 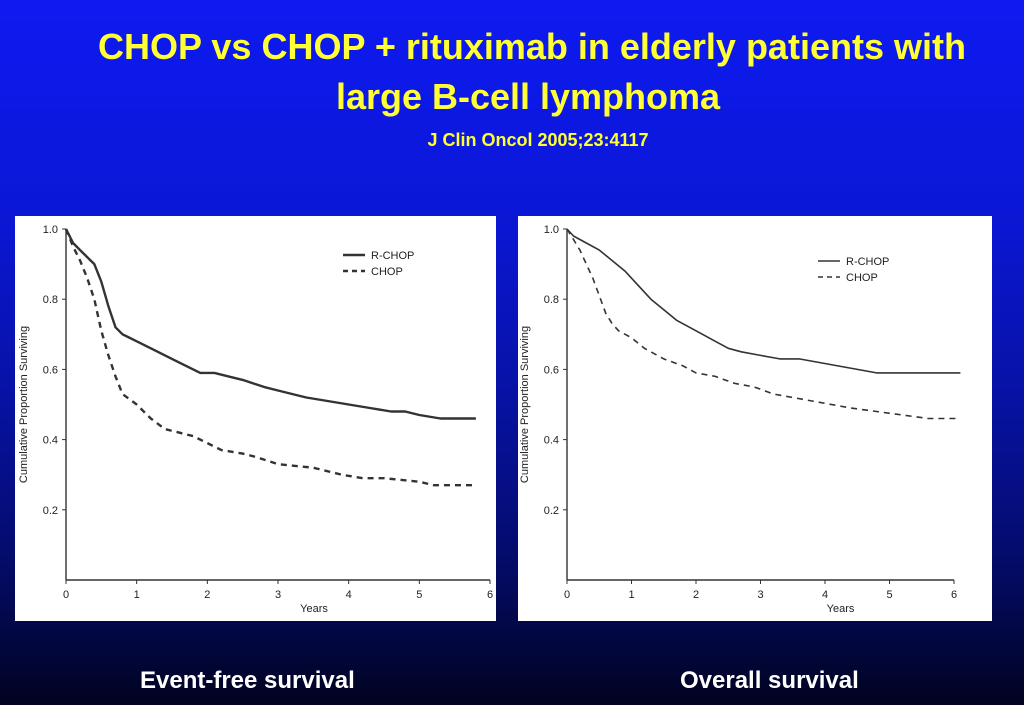 What do you see at coordinates (247, 680) in the screenshot?
I see `caption-event-free-survival: Event-free survival` at bounding box center [247, 680].